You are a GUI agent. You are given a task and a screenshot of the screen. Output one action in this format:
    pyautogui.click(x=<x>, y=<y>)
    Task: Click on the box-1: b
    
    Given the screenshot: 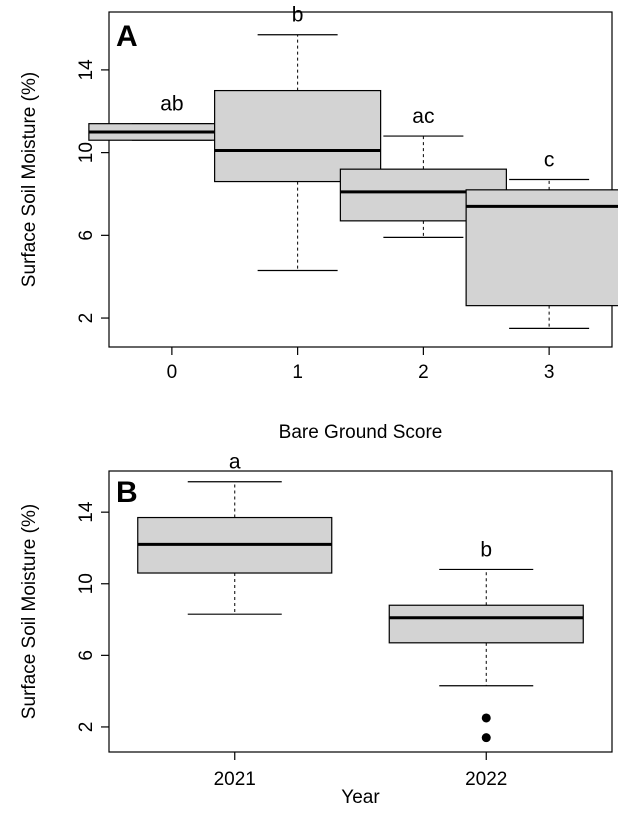 What is the action you would take?
    pyautogui.click(x=298, y=138)
    